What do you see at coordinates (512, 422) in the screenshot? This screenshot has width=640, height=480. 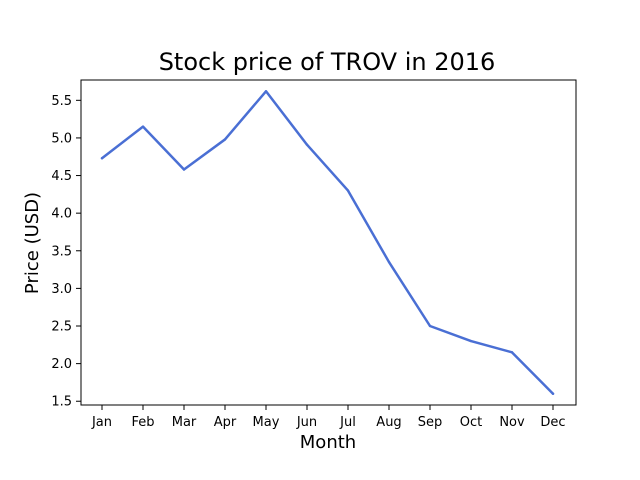 I see `x-tick-label: Nov` at bounding box center [512, 422].